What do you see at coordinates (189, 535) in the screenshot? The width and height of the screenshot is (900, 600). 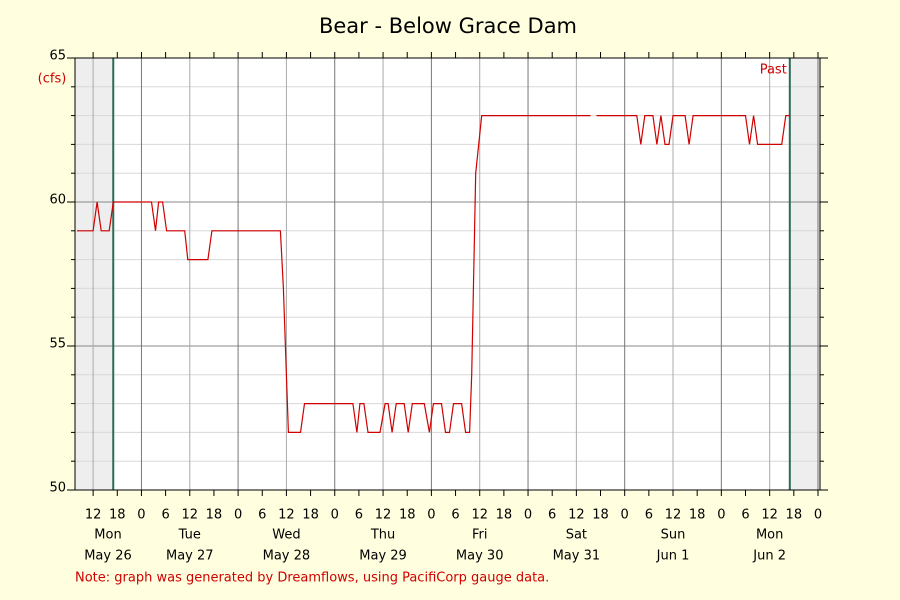 I see `x-weekday-label: Tue` at bounding box center [189, 535].